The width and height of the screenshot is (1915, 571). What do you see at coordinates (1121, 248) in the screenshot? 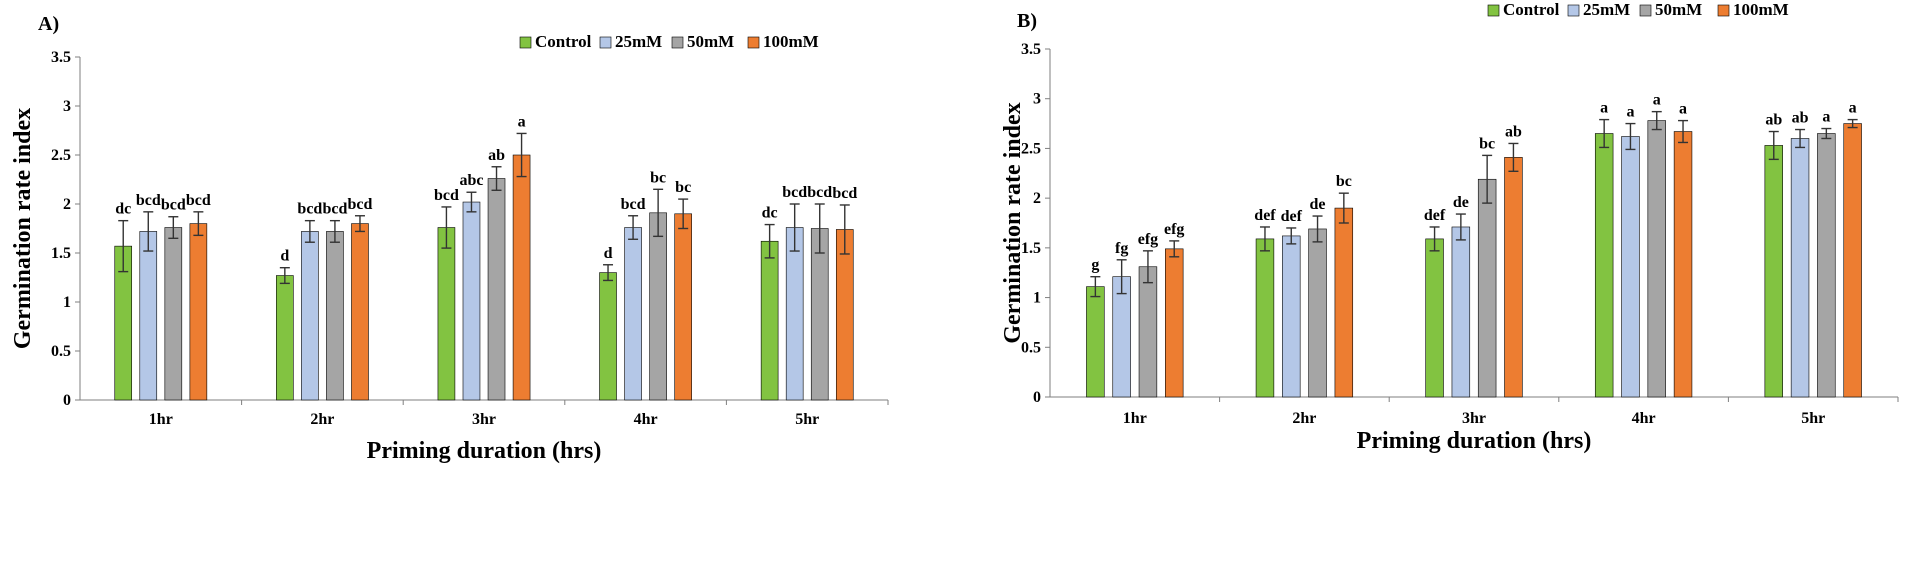
I see `significance-label: fg` at bounding box center [1121, 248].